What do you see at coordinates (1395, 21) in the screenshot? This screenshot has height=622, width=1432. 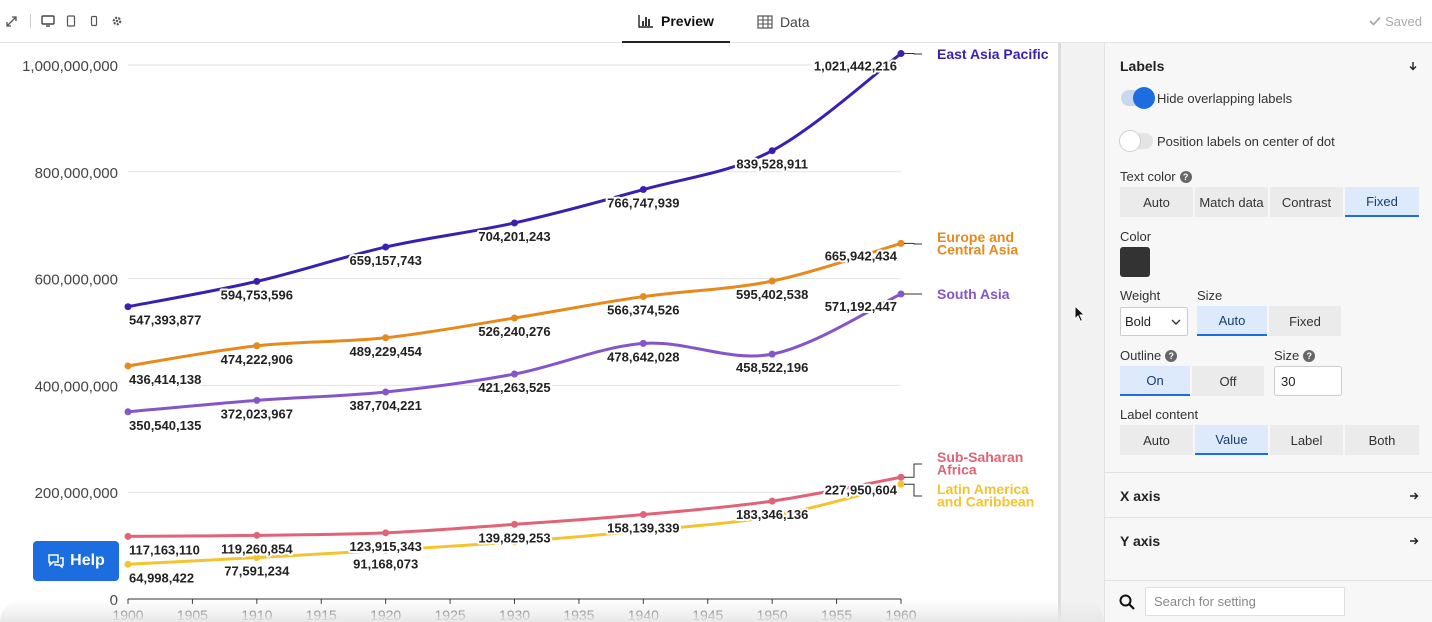 I see `saved-status: Saved` at bounding box center [1395, 21].